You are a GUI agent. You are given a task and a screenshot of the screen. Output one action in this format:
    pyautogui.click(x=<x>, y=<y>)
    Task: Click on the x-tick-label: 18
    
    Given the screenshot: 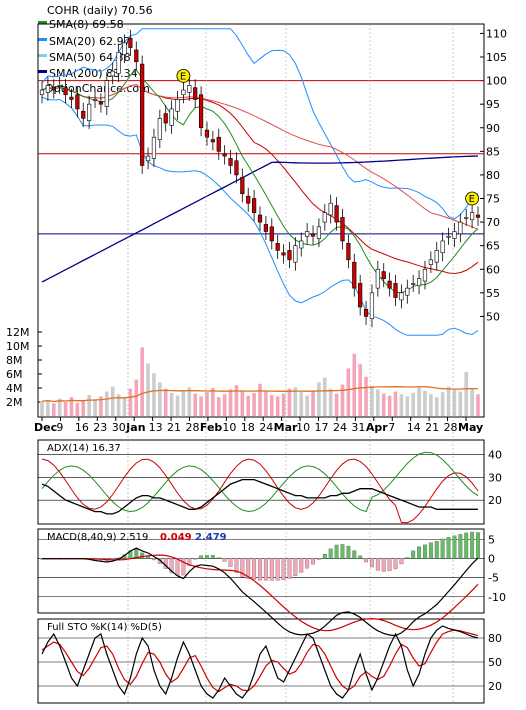 What is the action you would take?
    pyautogui.click(x=248, y=427)
    